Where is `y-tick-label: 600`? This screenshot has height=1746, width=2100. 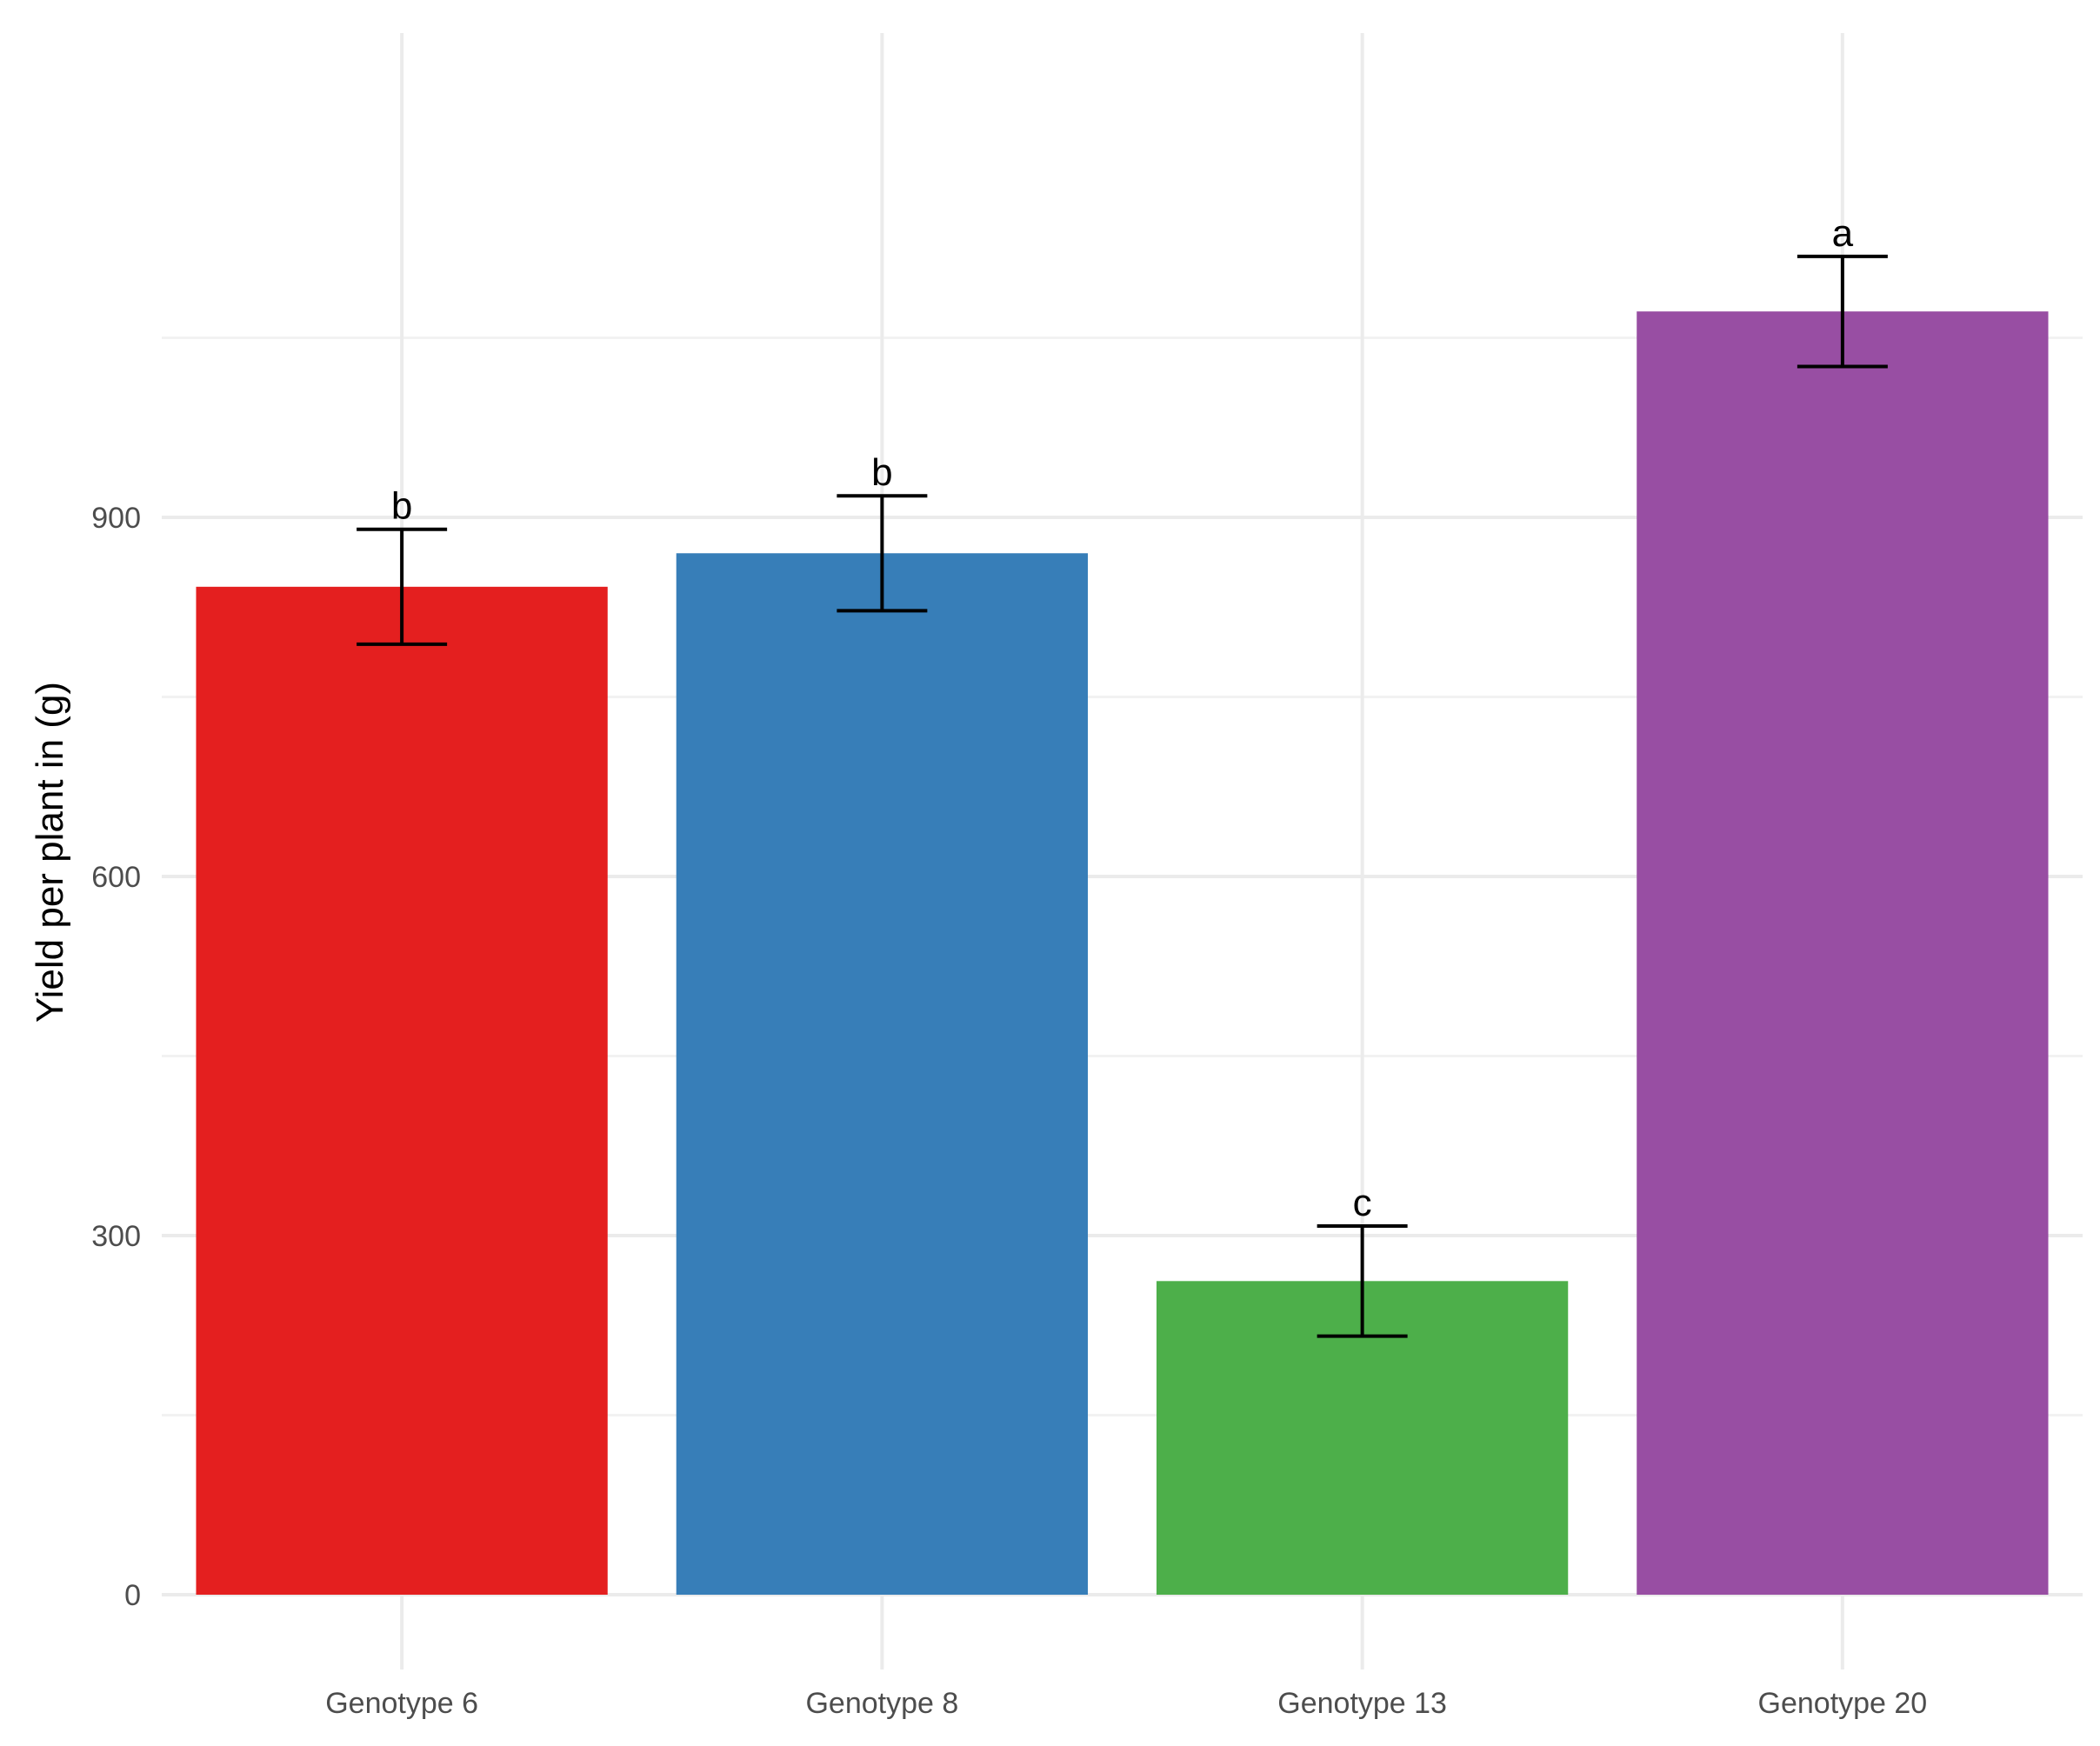 y-tick-label: 600 is located at coordinates (116, 877).